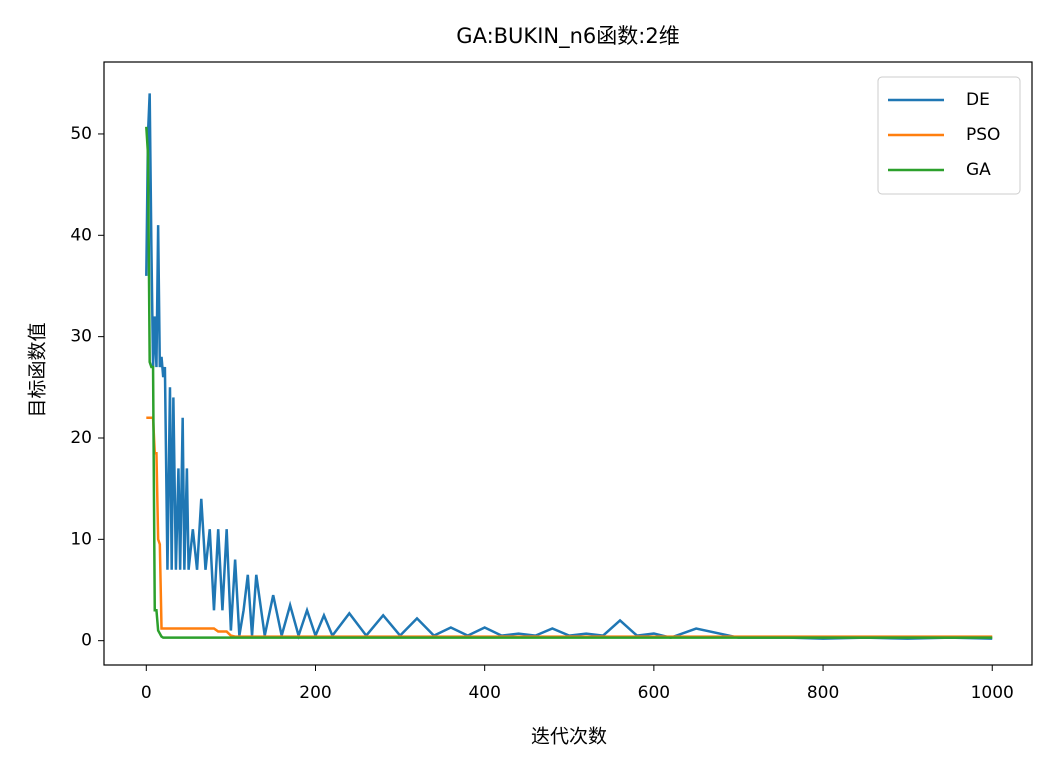  What do you see at coordinates (81, 438) in the screenshot?
I see `y-tick-label: 20` at bounding box center [81, 438].